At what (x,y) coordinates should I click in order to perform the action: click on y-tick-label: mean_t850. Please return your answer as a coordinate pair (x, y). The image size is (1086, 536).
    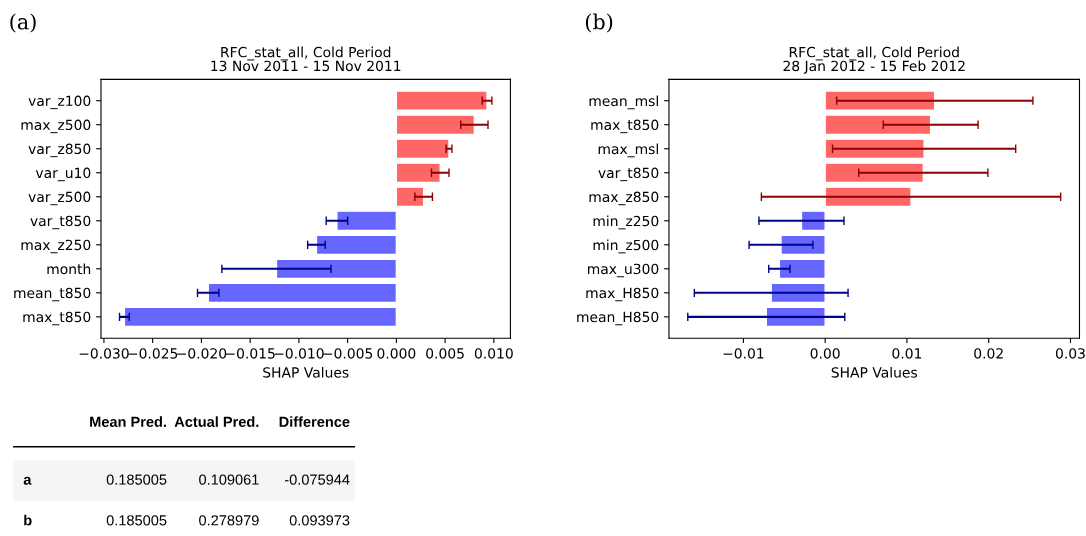
    Looking at the image, I should click on (52, 294).